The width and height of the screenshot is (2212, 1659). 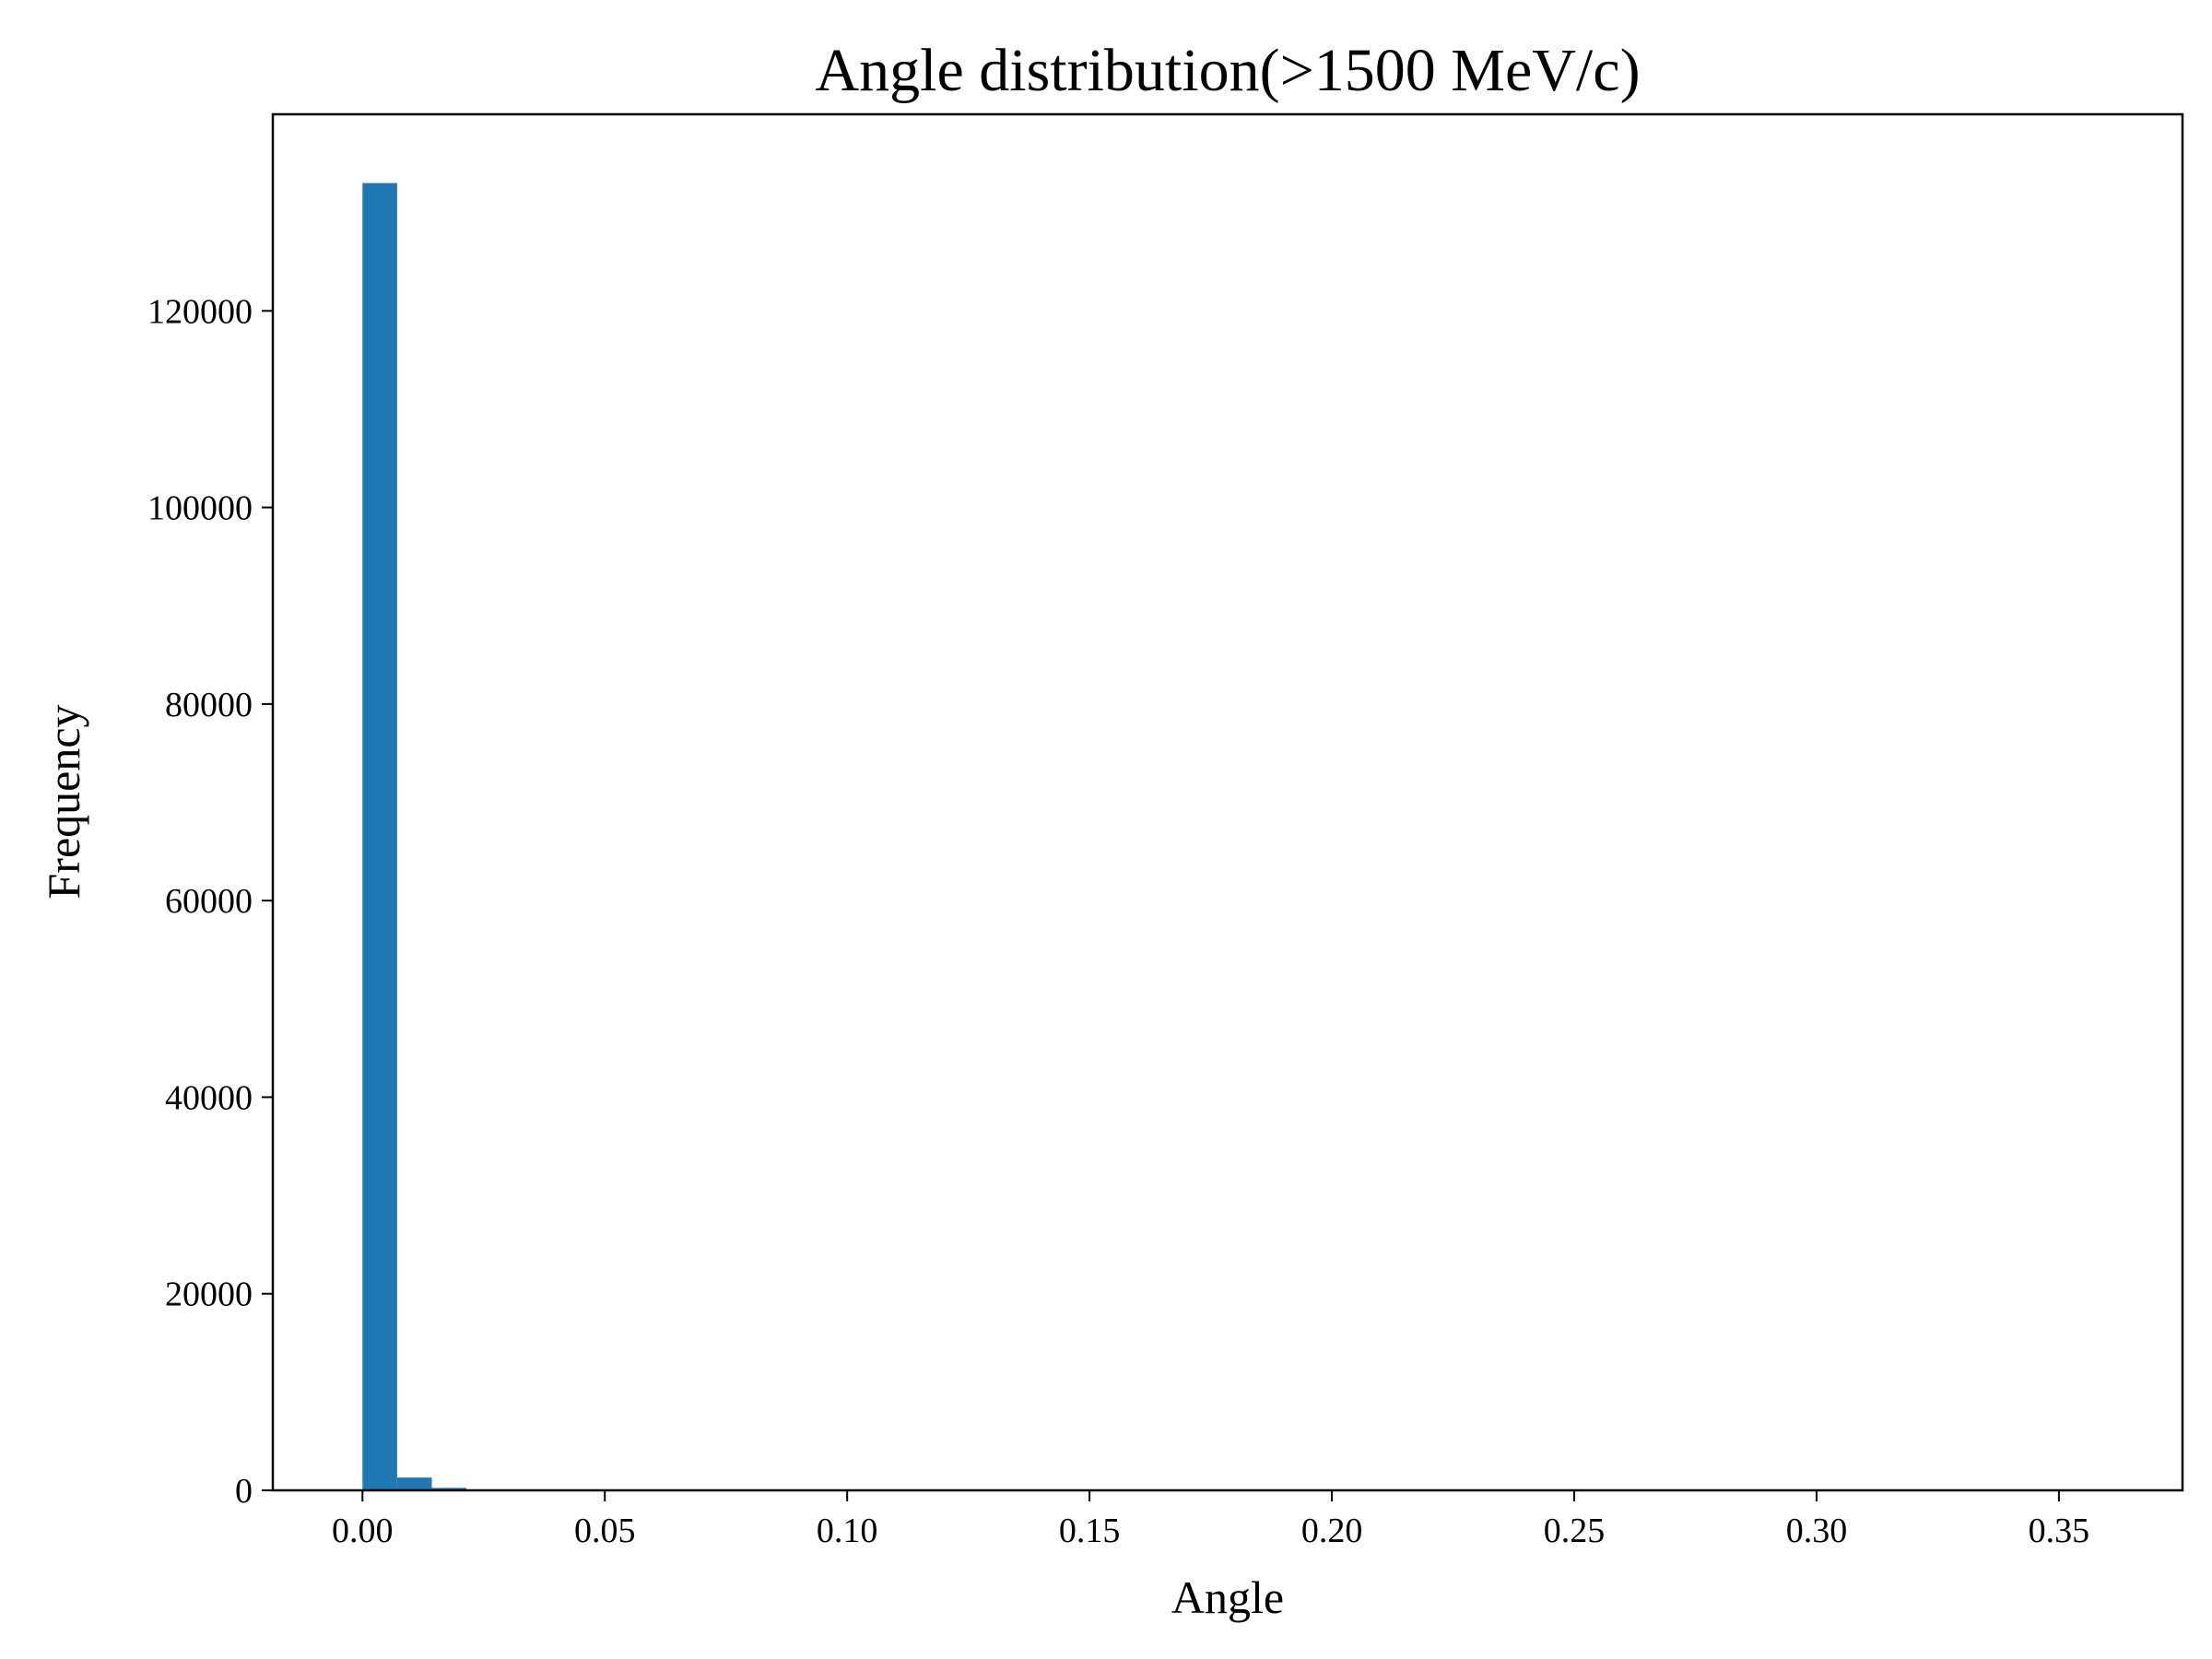 I want to click on x-axis-ticks: 0.00 0.05 0.10 0.15 0.20 0.25 0.30 0.35, so click(x=1210, y=1520).